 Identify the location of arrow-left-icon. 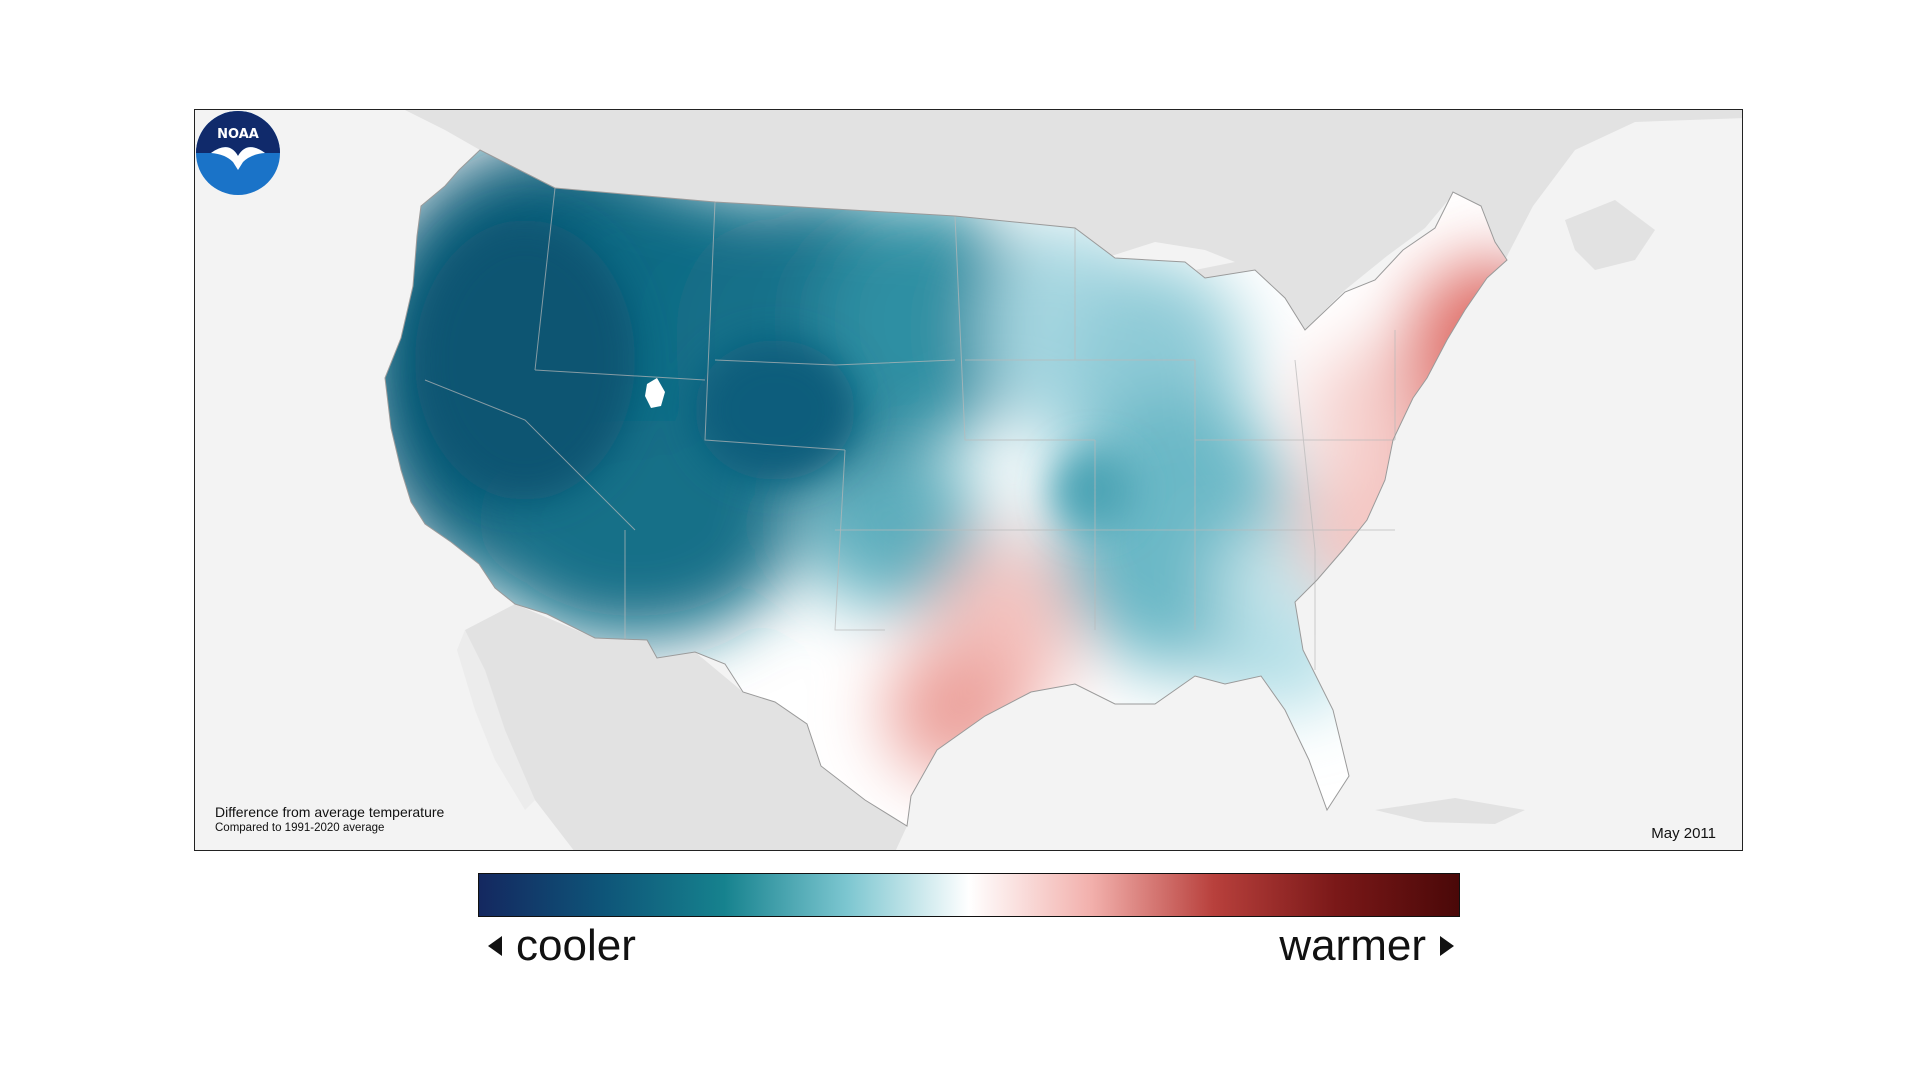
(495, 946).